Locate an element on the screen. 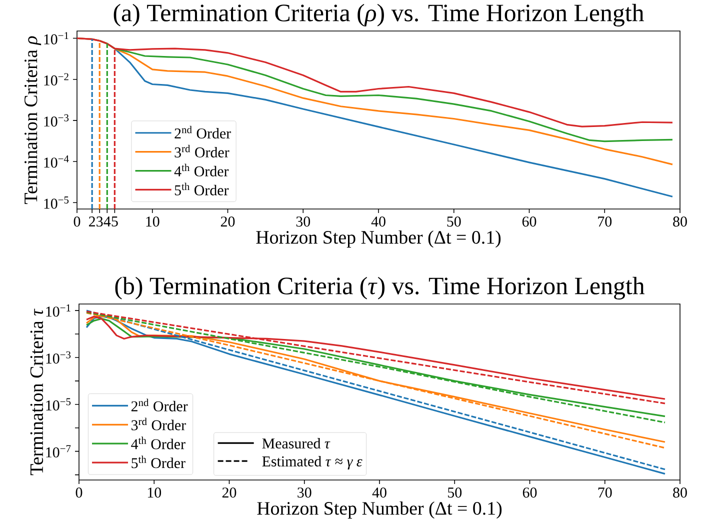 The width and height of the screenshot is (701, 531). x-tick-label: 3 is located at coordinates (99, 221).